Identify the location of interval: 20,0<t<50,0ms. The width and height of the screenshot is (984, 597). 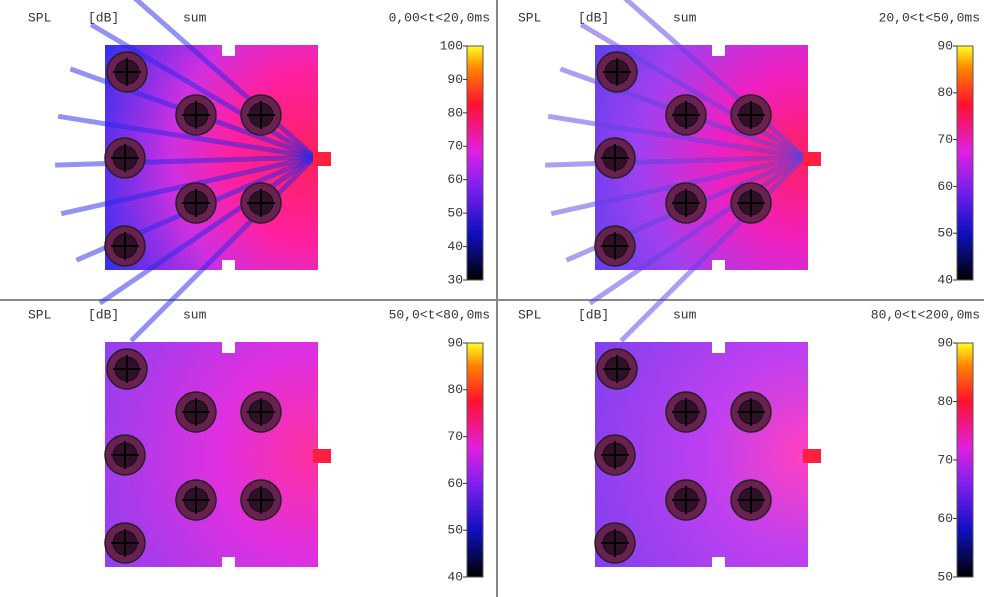
(929, 17).